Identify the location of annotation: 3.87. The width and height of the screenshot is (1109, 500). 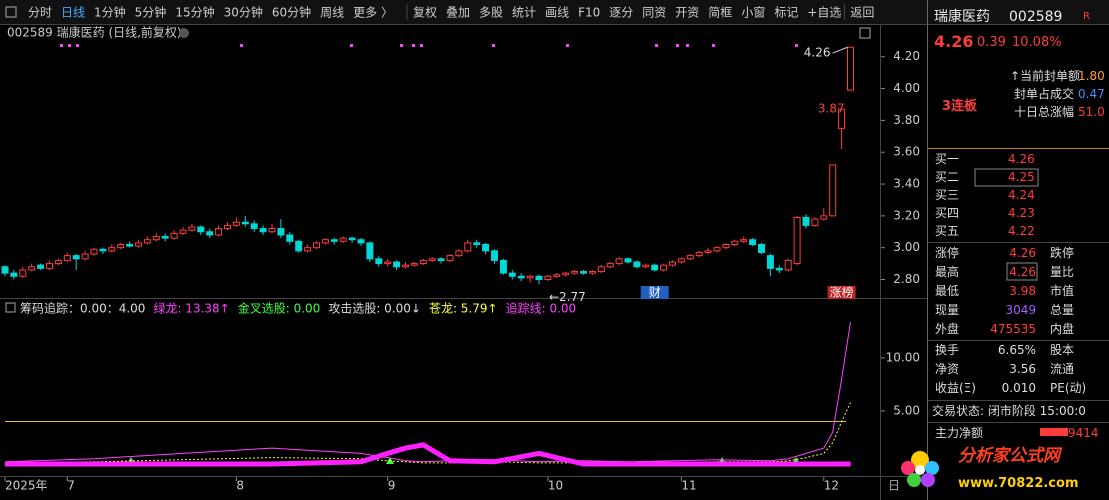
(831, 109).